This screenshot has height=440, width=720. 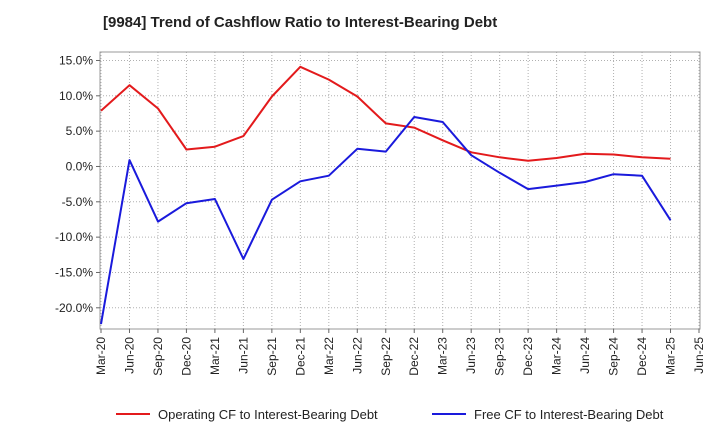 I want to click on y-tick-label: -5.0%, so click(x=78, y=202).